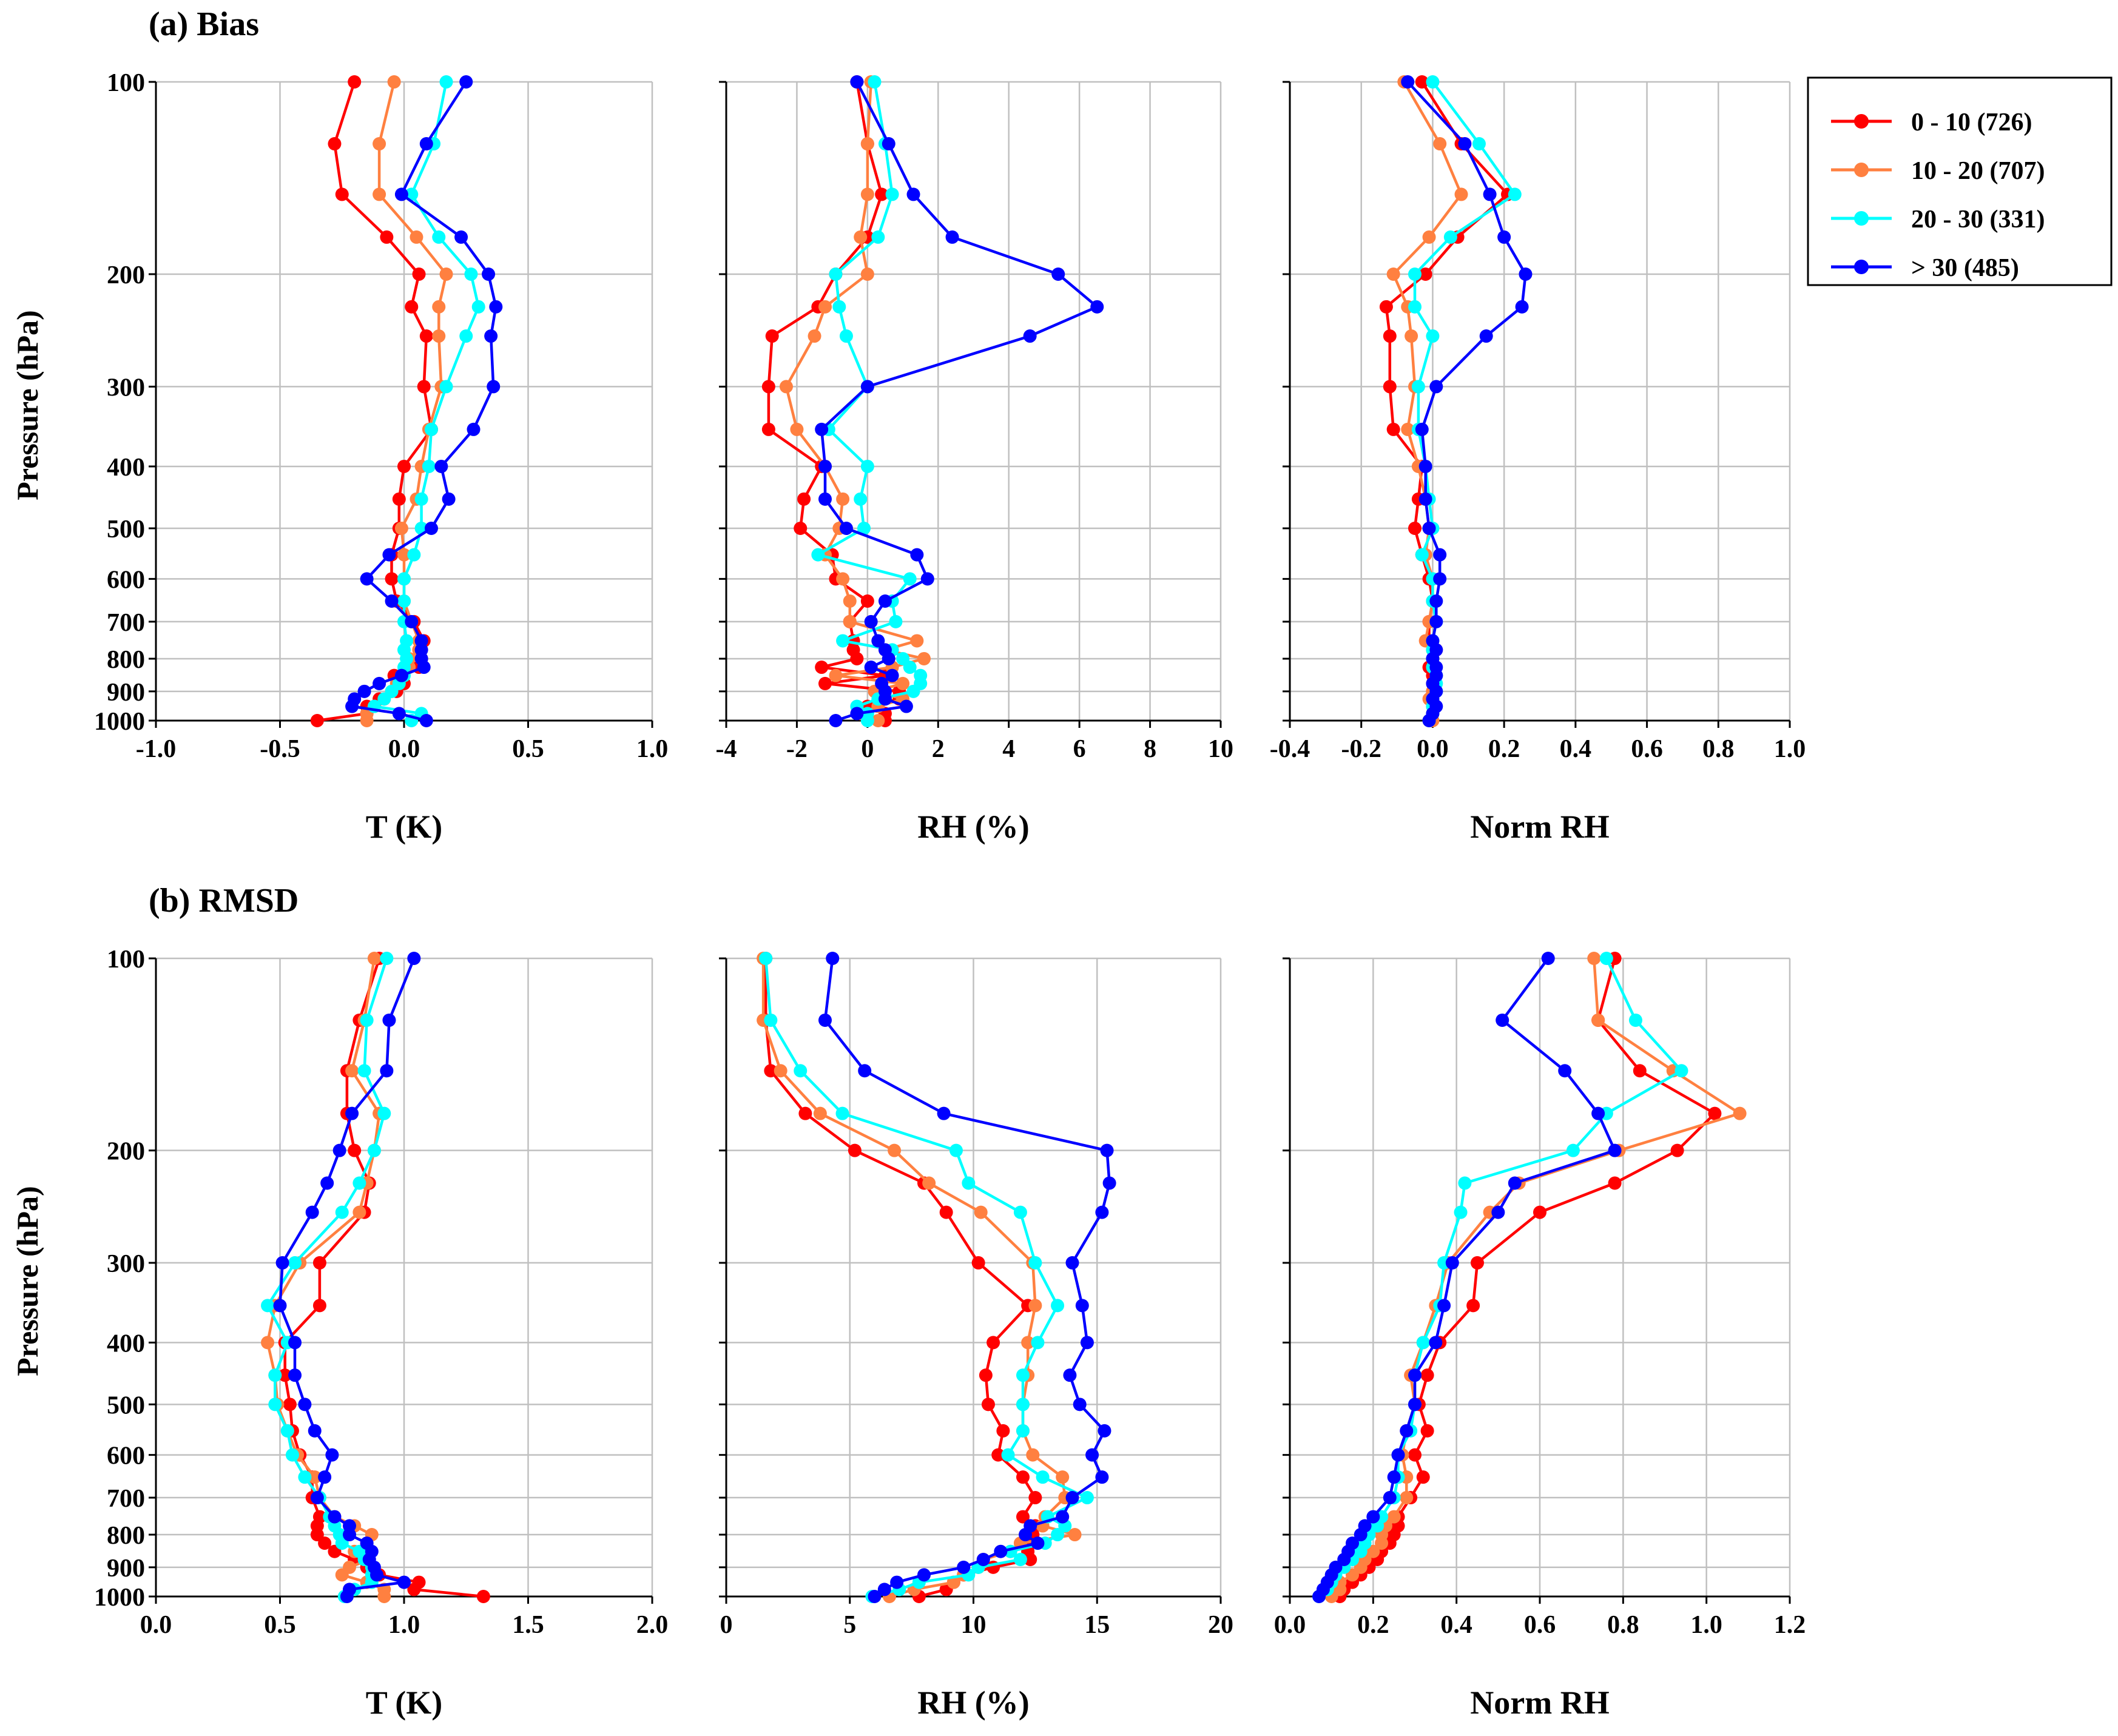  What do you see at coordinates (1538, 460) in the screenshot?
I see `chart-panel-3: -0.4 -0.2 0.0 0.2 0.4 0.6 0.8 1.0 Norm RH` at bounding box center [1538, 460].